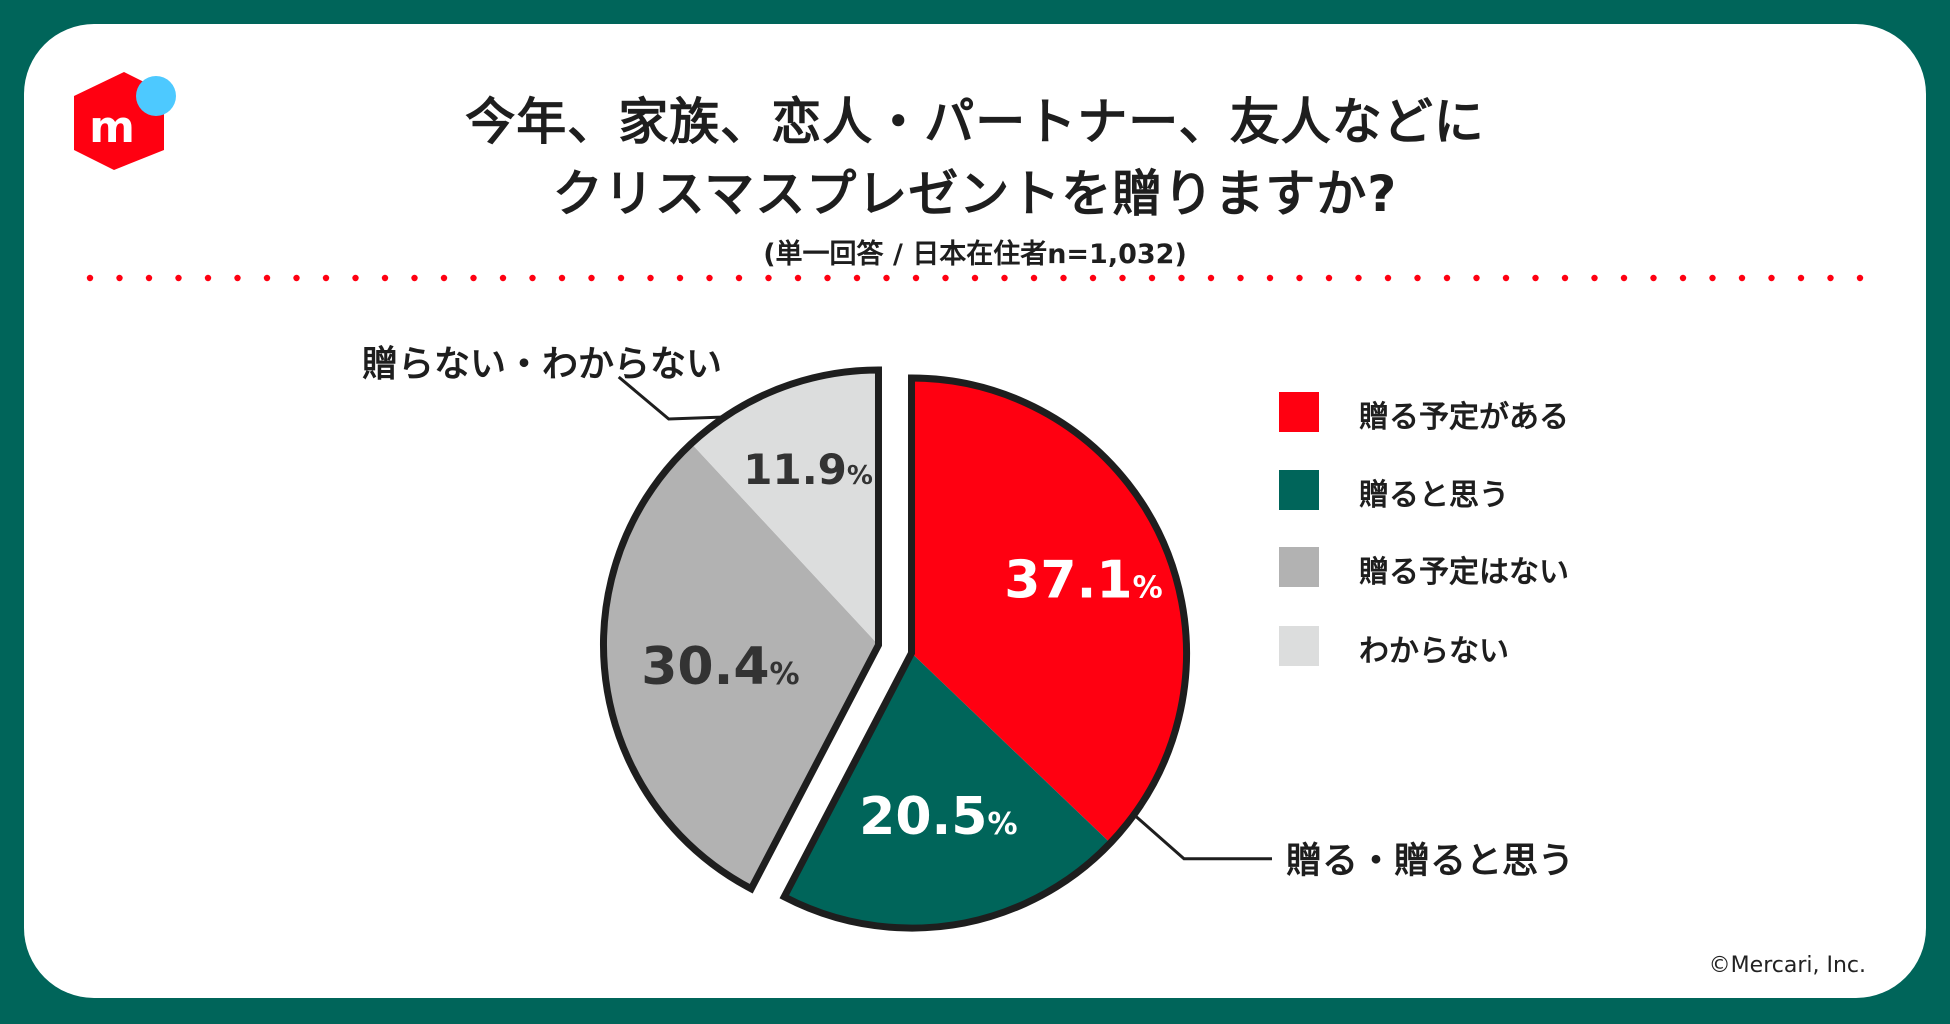 The image size is (1950, 1024). I want to click on legend-label: 贈る予定がある, so click(1464, 417).